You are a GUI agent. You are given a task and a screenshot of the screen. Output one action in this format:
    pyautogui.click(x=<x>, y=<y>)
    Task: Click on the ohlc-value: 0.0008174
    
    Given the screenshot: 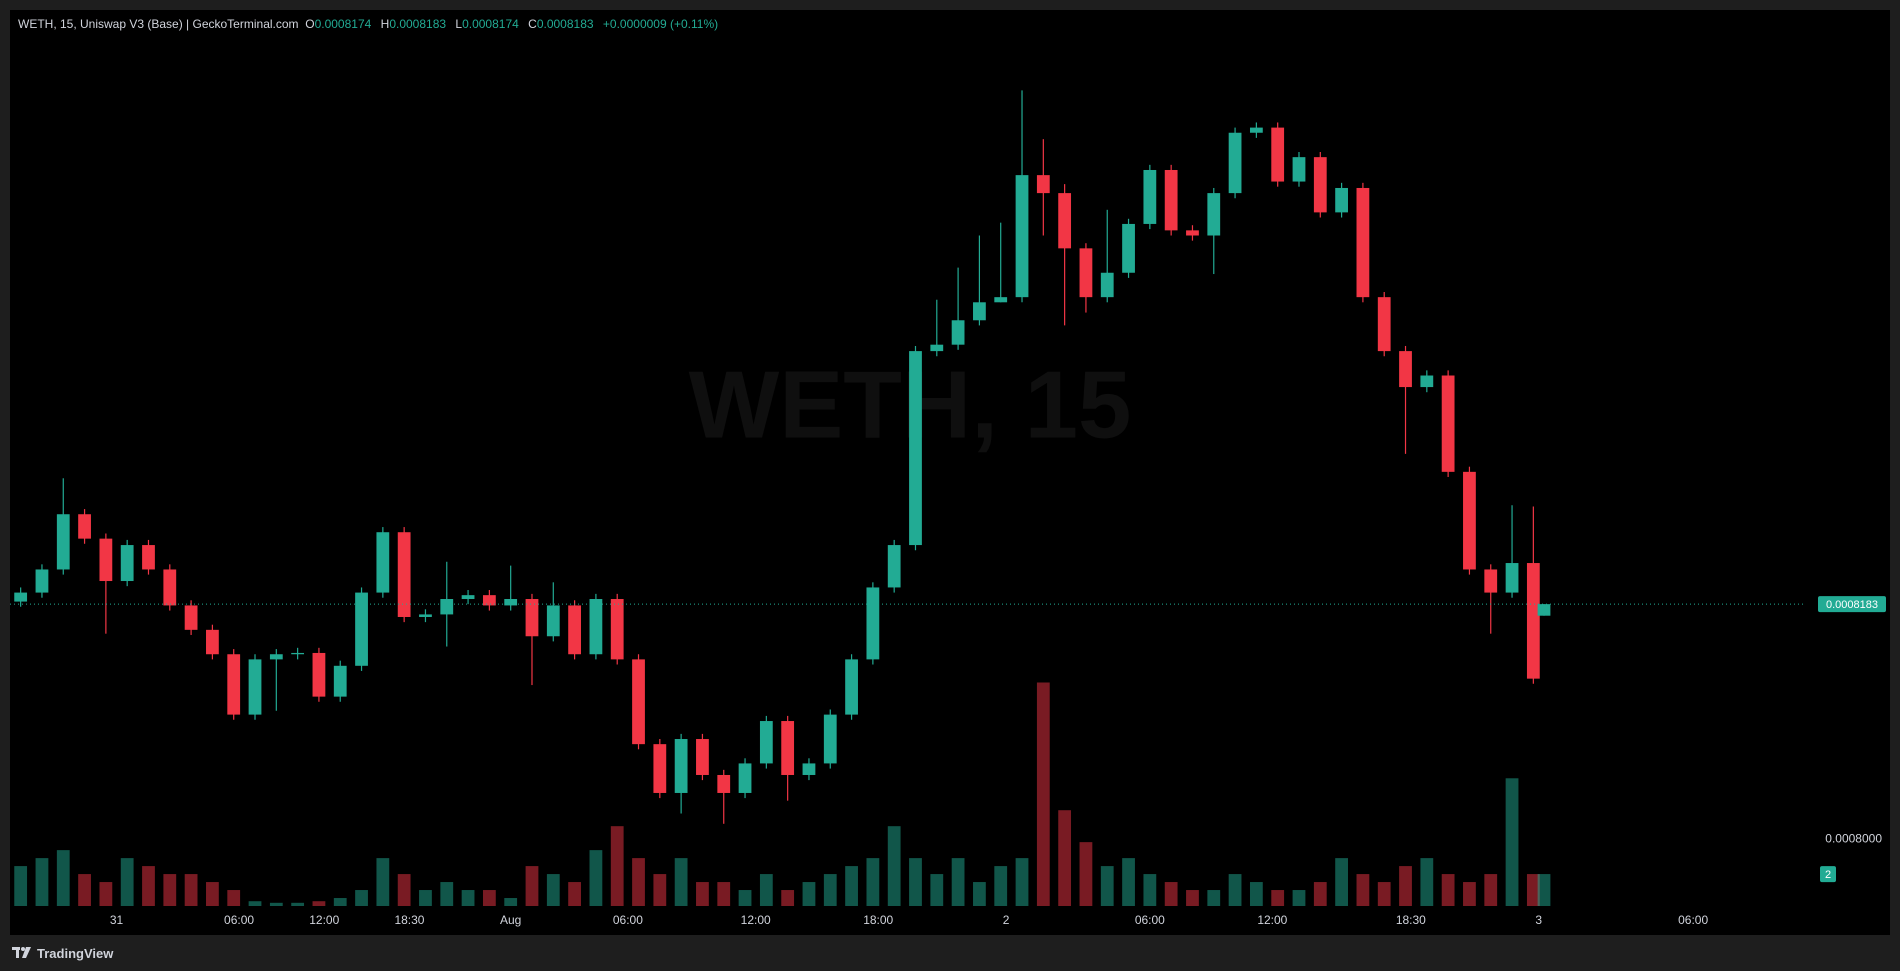 What is the action you would take?
    pyautogui.click(x=490, y=24)
    